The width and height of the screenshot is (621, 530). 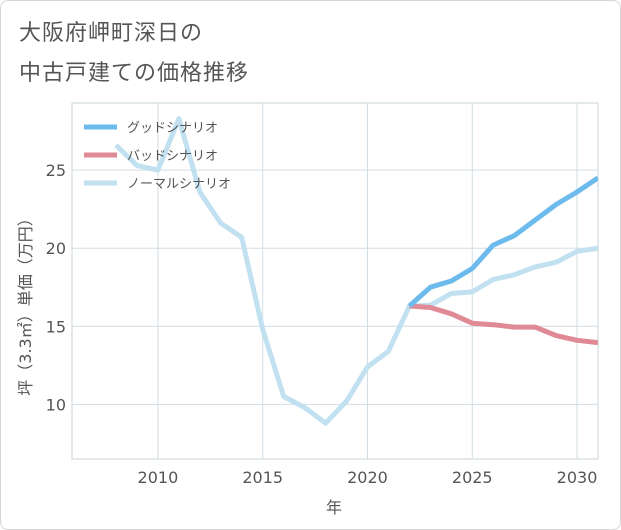 I want to click on legend-label-2: ノーマルシナリオ, so click(x=179, y=184).